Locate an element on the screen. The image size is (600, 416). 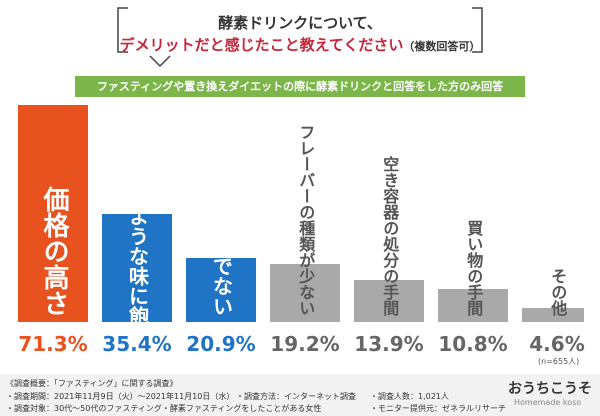
category-label: その他 is located at coordinates (558, 292).